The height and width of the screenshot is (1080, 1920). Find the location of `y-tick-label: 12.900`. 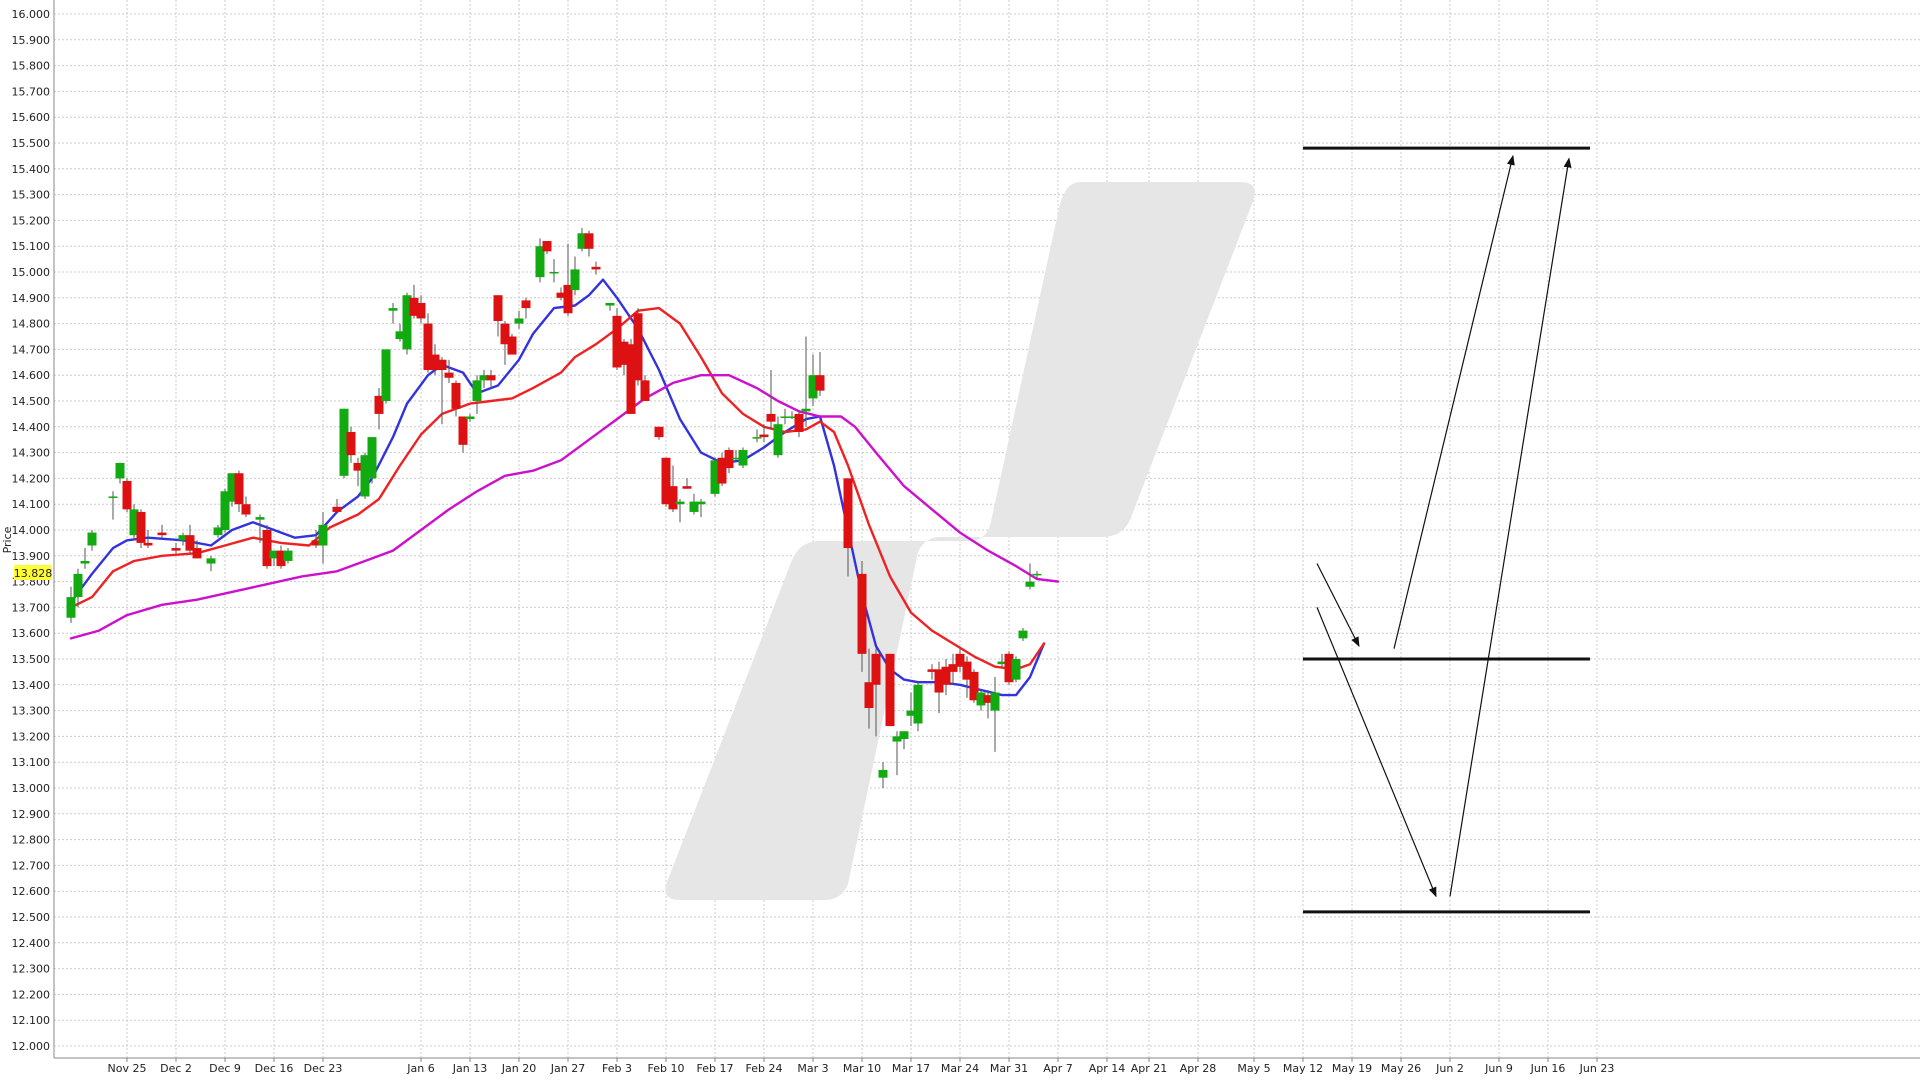

y-tick-label: 12.900 is located at coordinates (31, 814).